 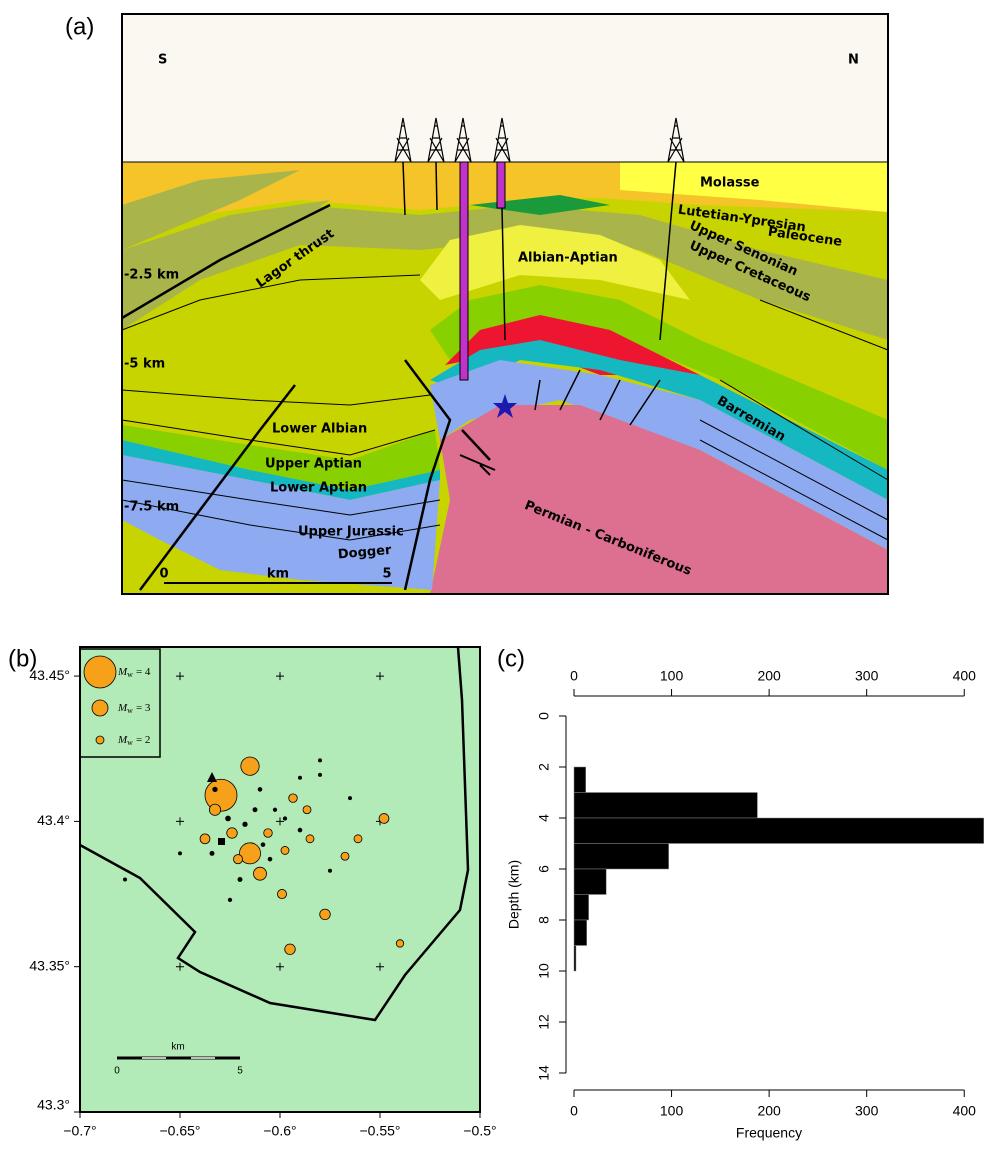 I want to click on x-tick-label: −0.7°, so click(x=79, y=1131).